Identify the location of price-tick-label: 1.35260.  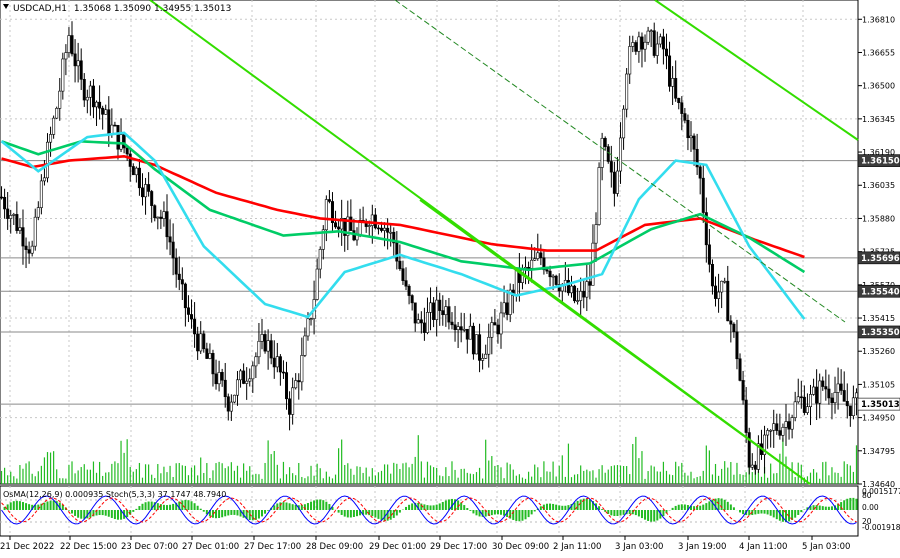
(878, 351).